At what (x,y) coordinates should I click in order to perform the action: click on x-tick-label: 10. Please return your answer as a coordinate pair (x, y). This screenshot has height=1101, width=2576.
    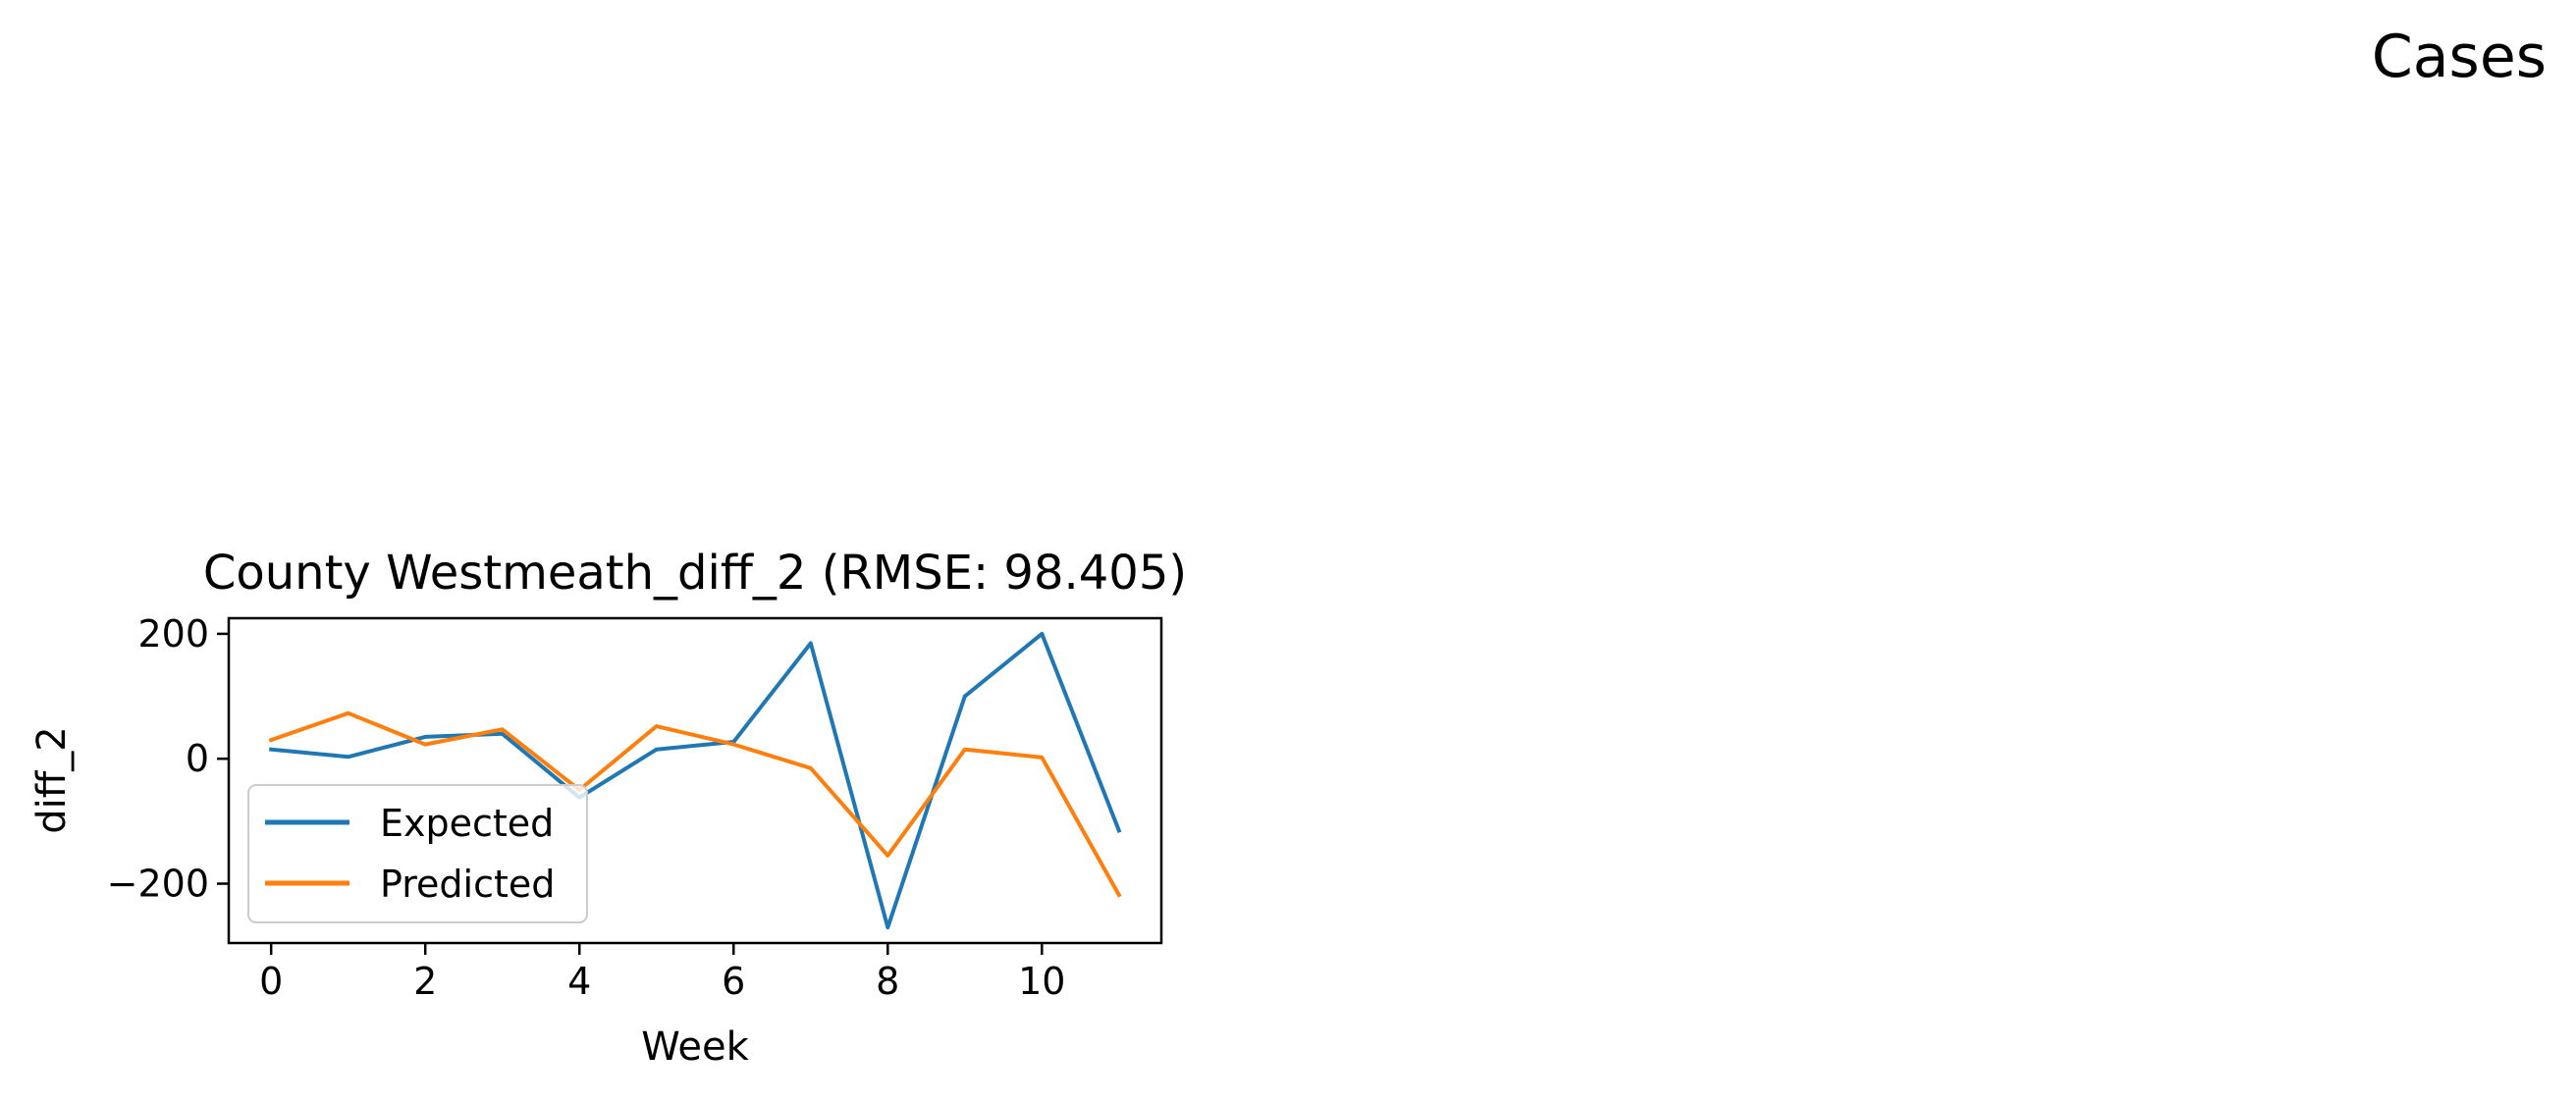
    Looking at the image, I should click on (1041, 981).